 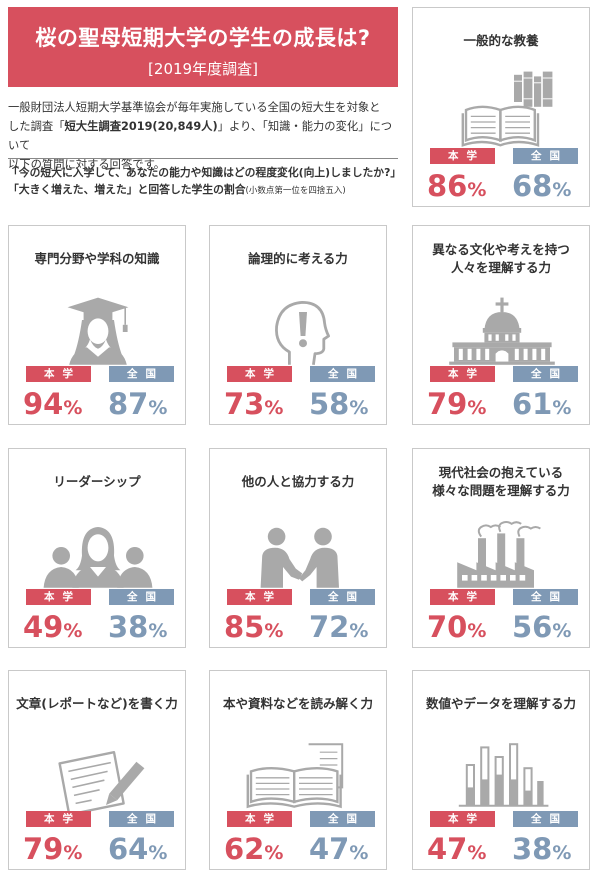 I want to click on school-percent-value: 70, so click(x=447, y=627).